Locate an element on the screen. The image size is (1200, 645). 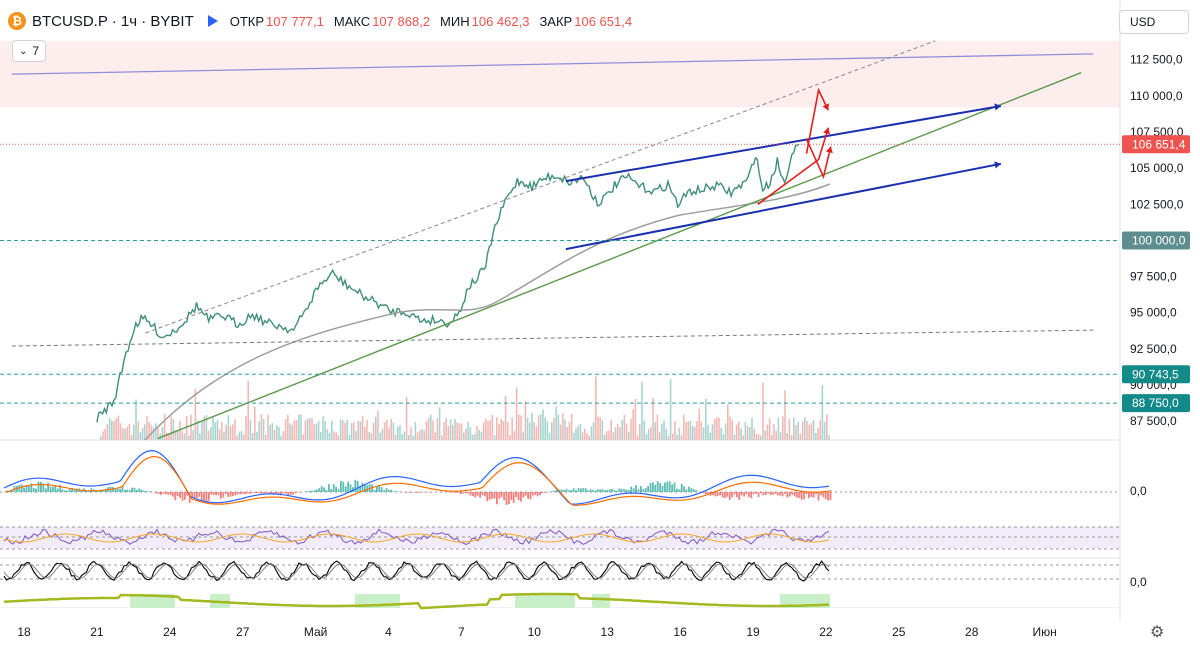
x-tick-label: 10 is located at coordinates (535, 632).